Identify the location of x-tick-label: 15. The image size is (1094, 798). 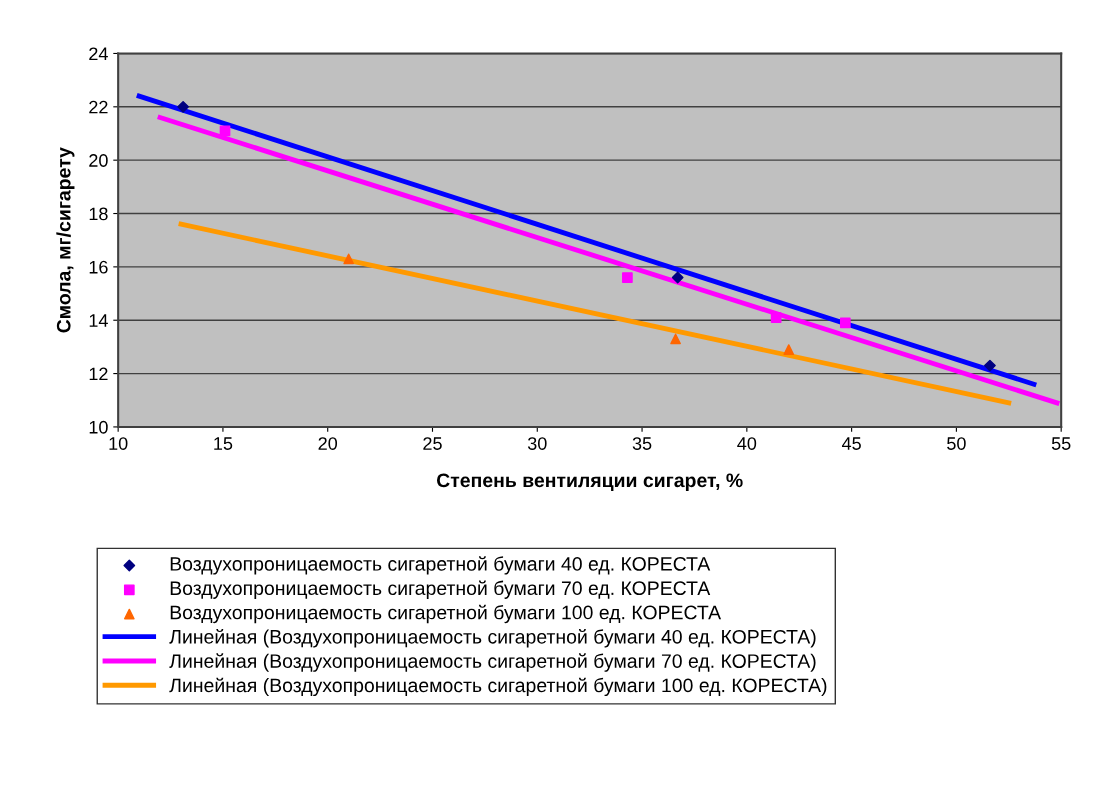
(223, 443).